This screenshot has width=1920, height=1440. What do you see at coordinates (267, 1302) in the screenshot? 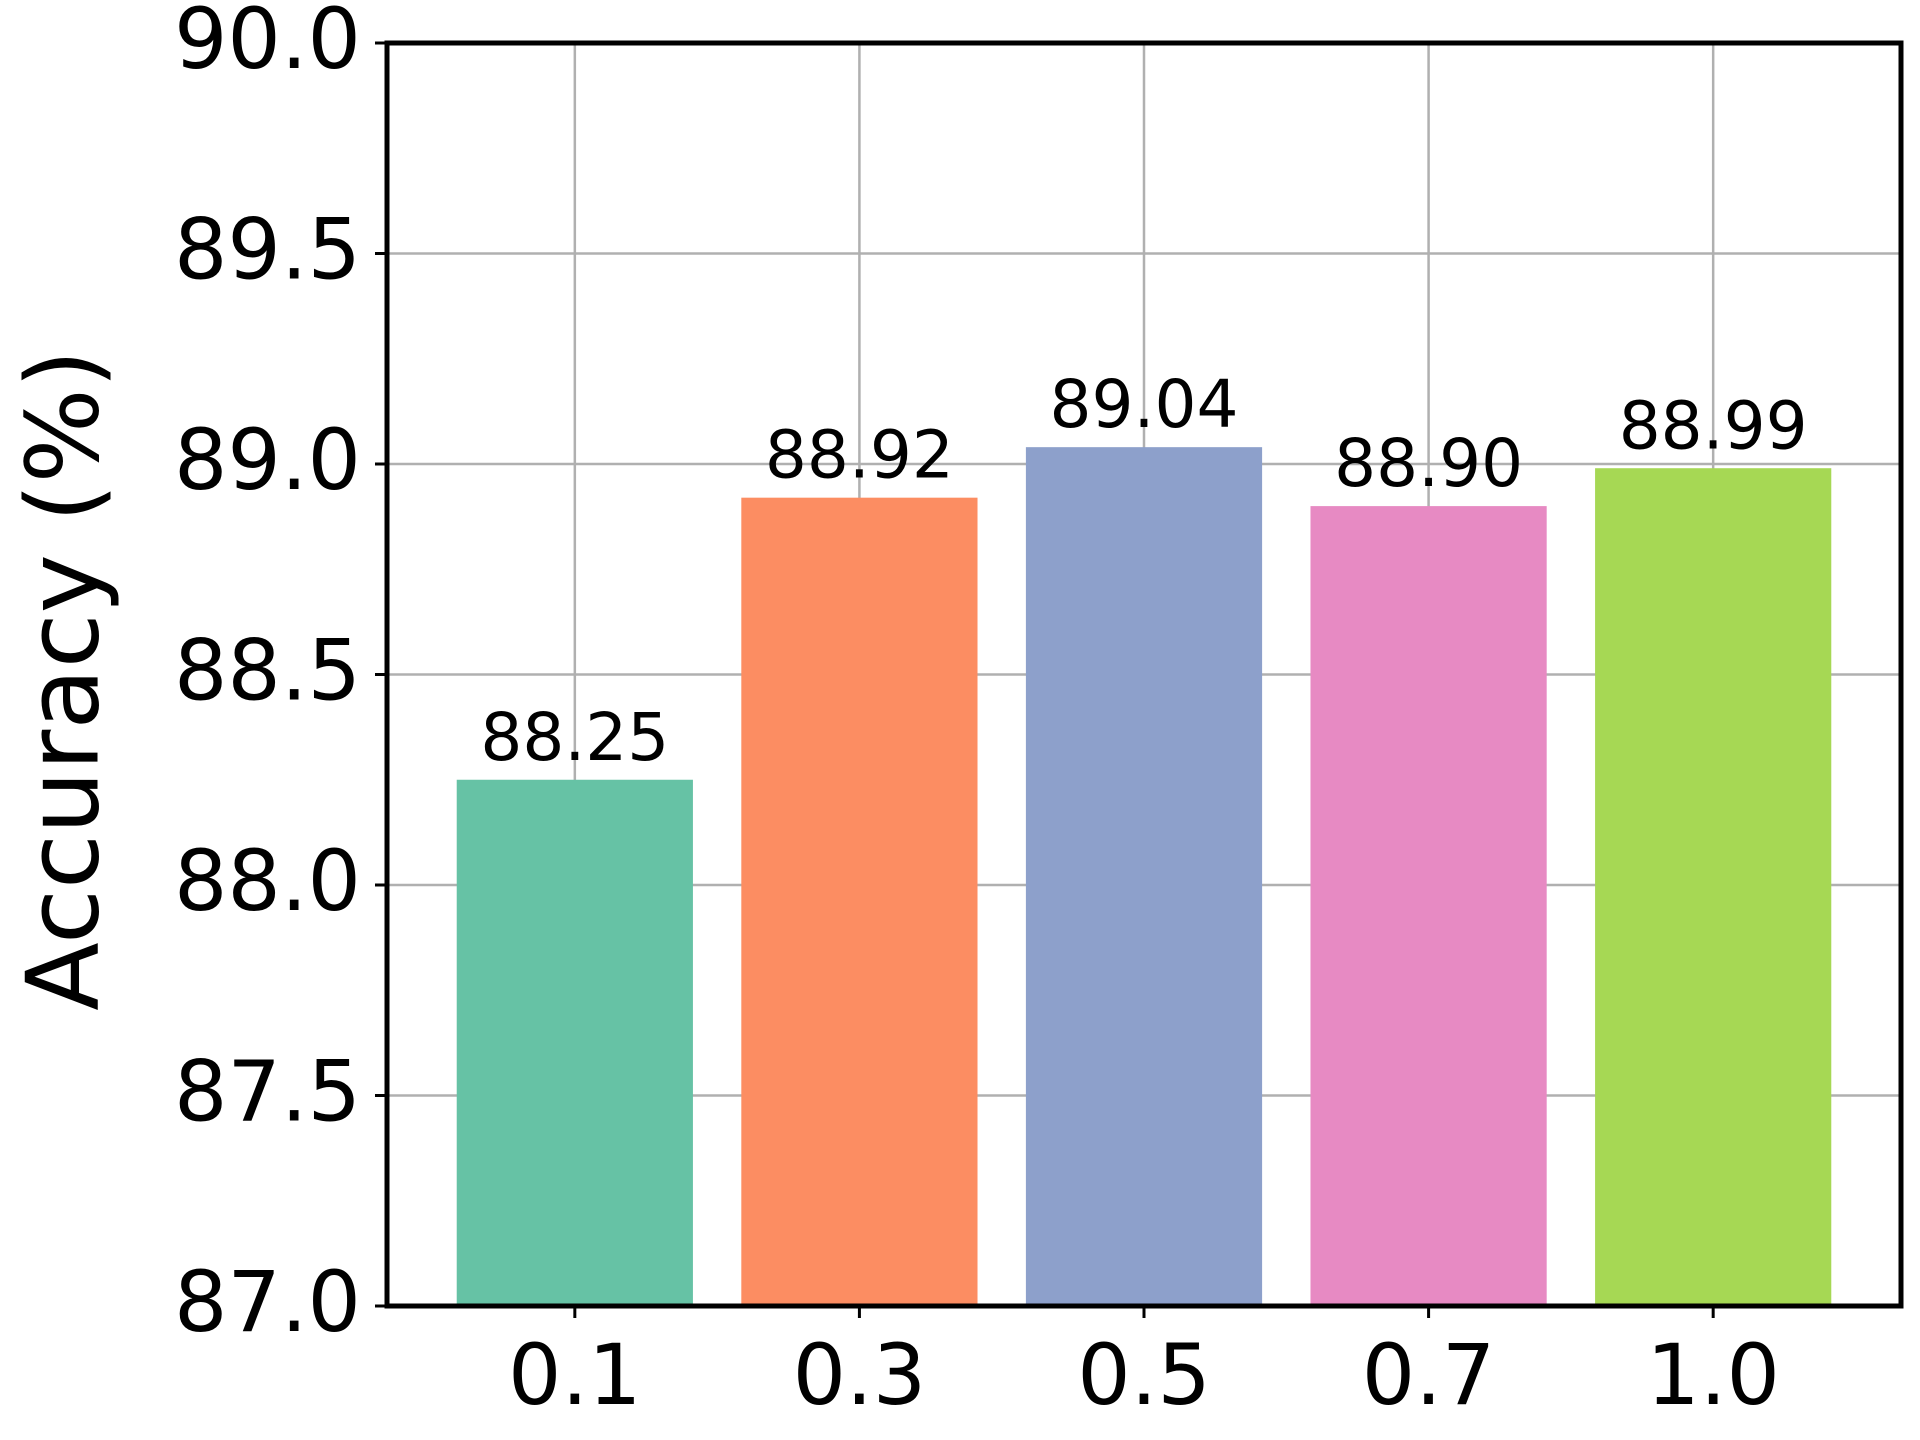
I see `y-tick-label: 87.0` at bounding box center [267, 1302].